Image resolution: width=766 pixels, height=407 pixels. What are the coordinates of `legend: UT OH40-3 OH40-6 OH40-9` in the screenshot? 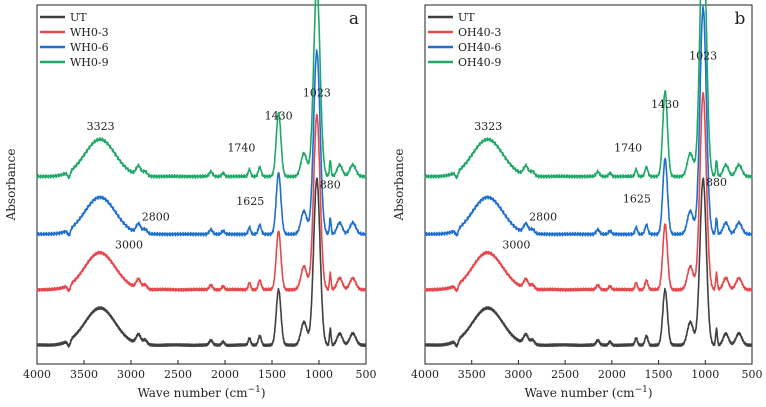 It's located at (464, 40).